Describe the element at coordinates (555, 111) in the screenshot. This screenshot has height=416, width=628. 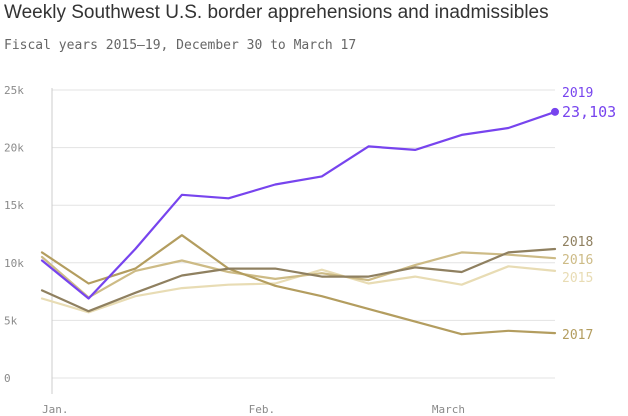
I see `series-end-point-2019` at that location.